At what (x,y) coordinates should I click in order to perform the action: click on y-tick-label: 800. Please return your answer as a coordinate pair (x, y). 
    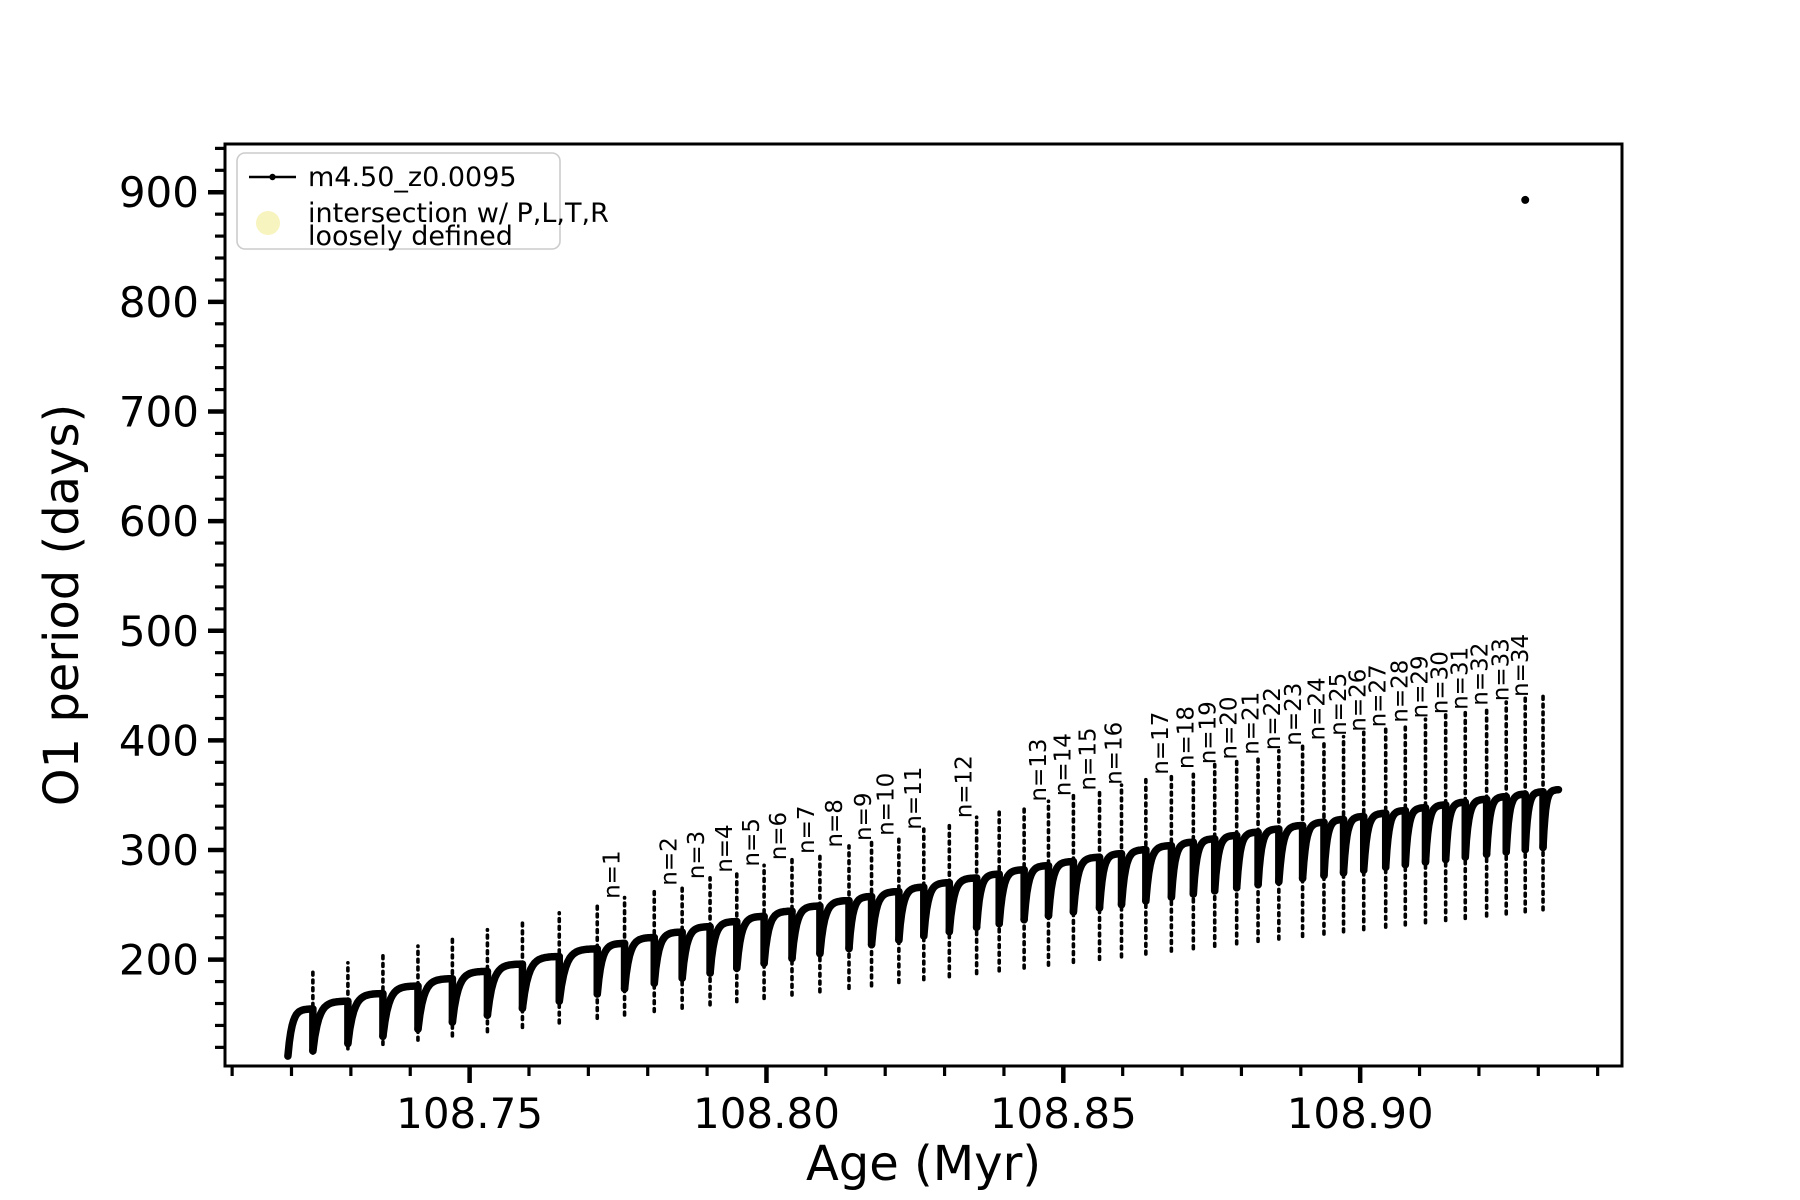
    Looking at the image, I should click on (159, 302).